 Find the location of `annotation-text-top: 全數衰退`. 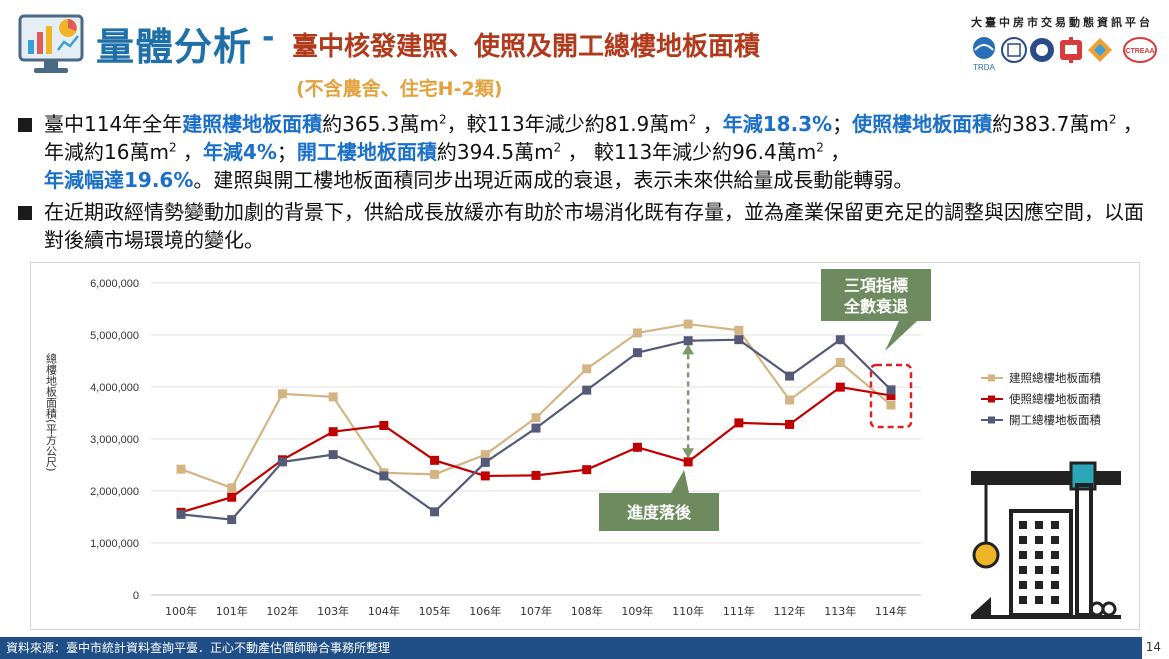

annotation-text-top: 全數衰退 is located at coordinates (875, 306).